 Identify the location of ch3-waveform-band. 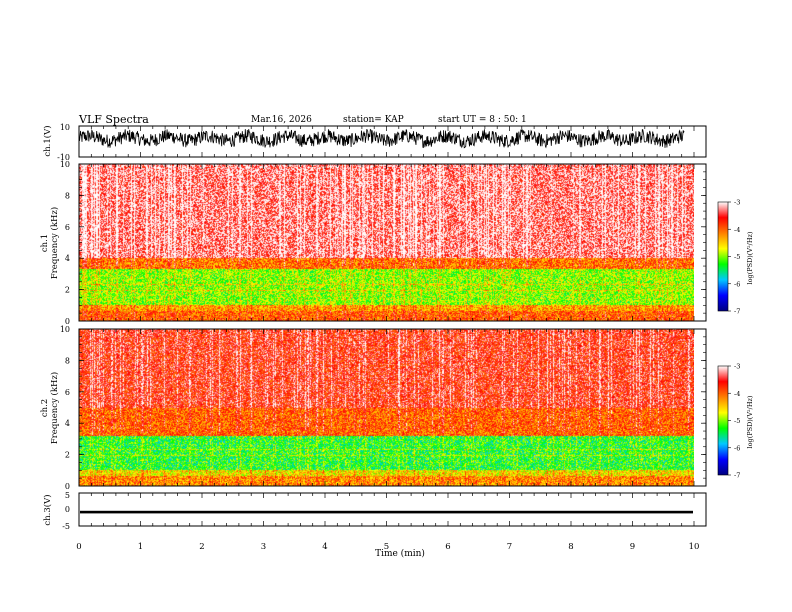
(386, 512).